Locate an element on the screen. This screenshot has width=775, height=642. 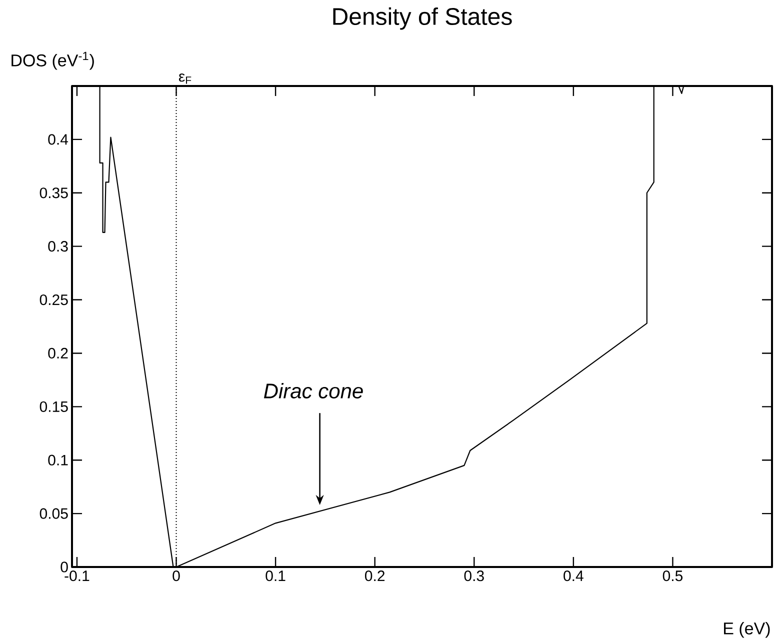
x-tick-label: 0.5 is located at coordinates (672, 576).